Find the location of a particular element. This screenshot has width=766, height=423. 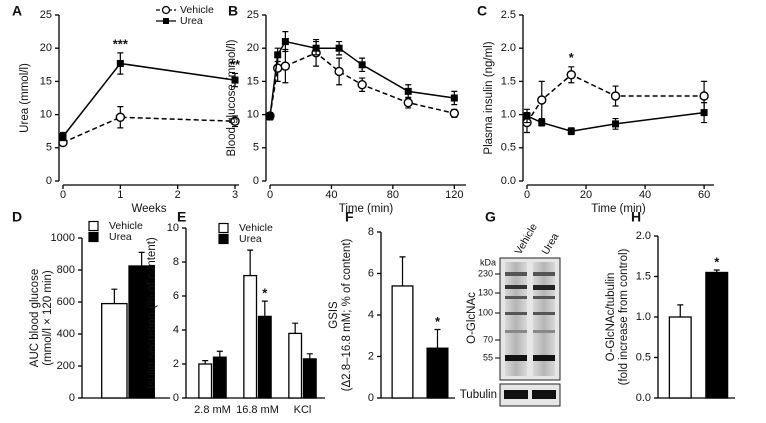

annotation: * is located at coordinates (572, 57).